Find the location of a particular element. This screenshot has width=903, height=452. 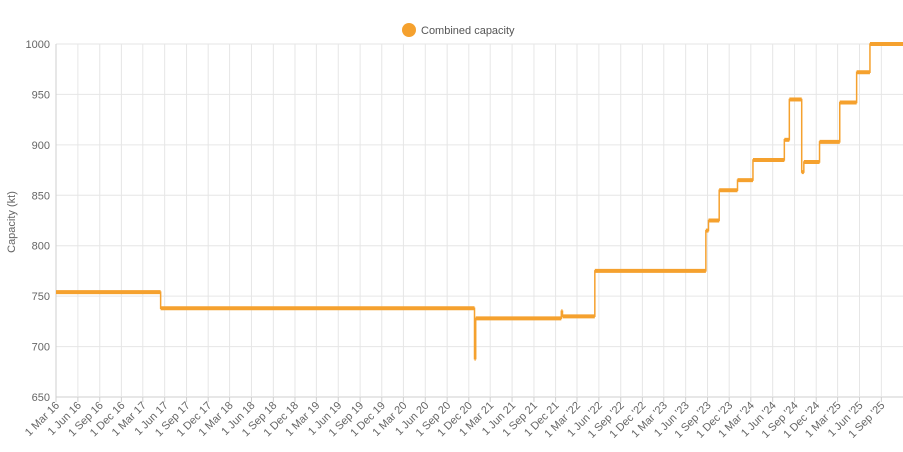

y-tick-label: 650 is located at coordinates (41, 398).